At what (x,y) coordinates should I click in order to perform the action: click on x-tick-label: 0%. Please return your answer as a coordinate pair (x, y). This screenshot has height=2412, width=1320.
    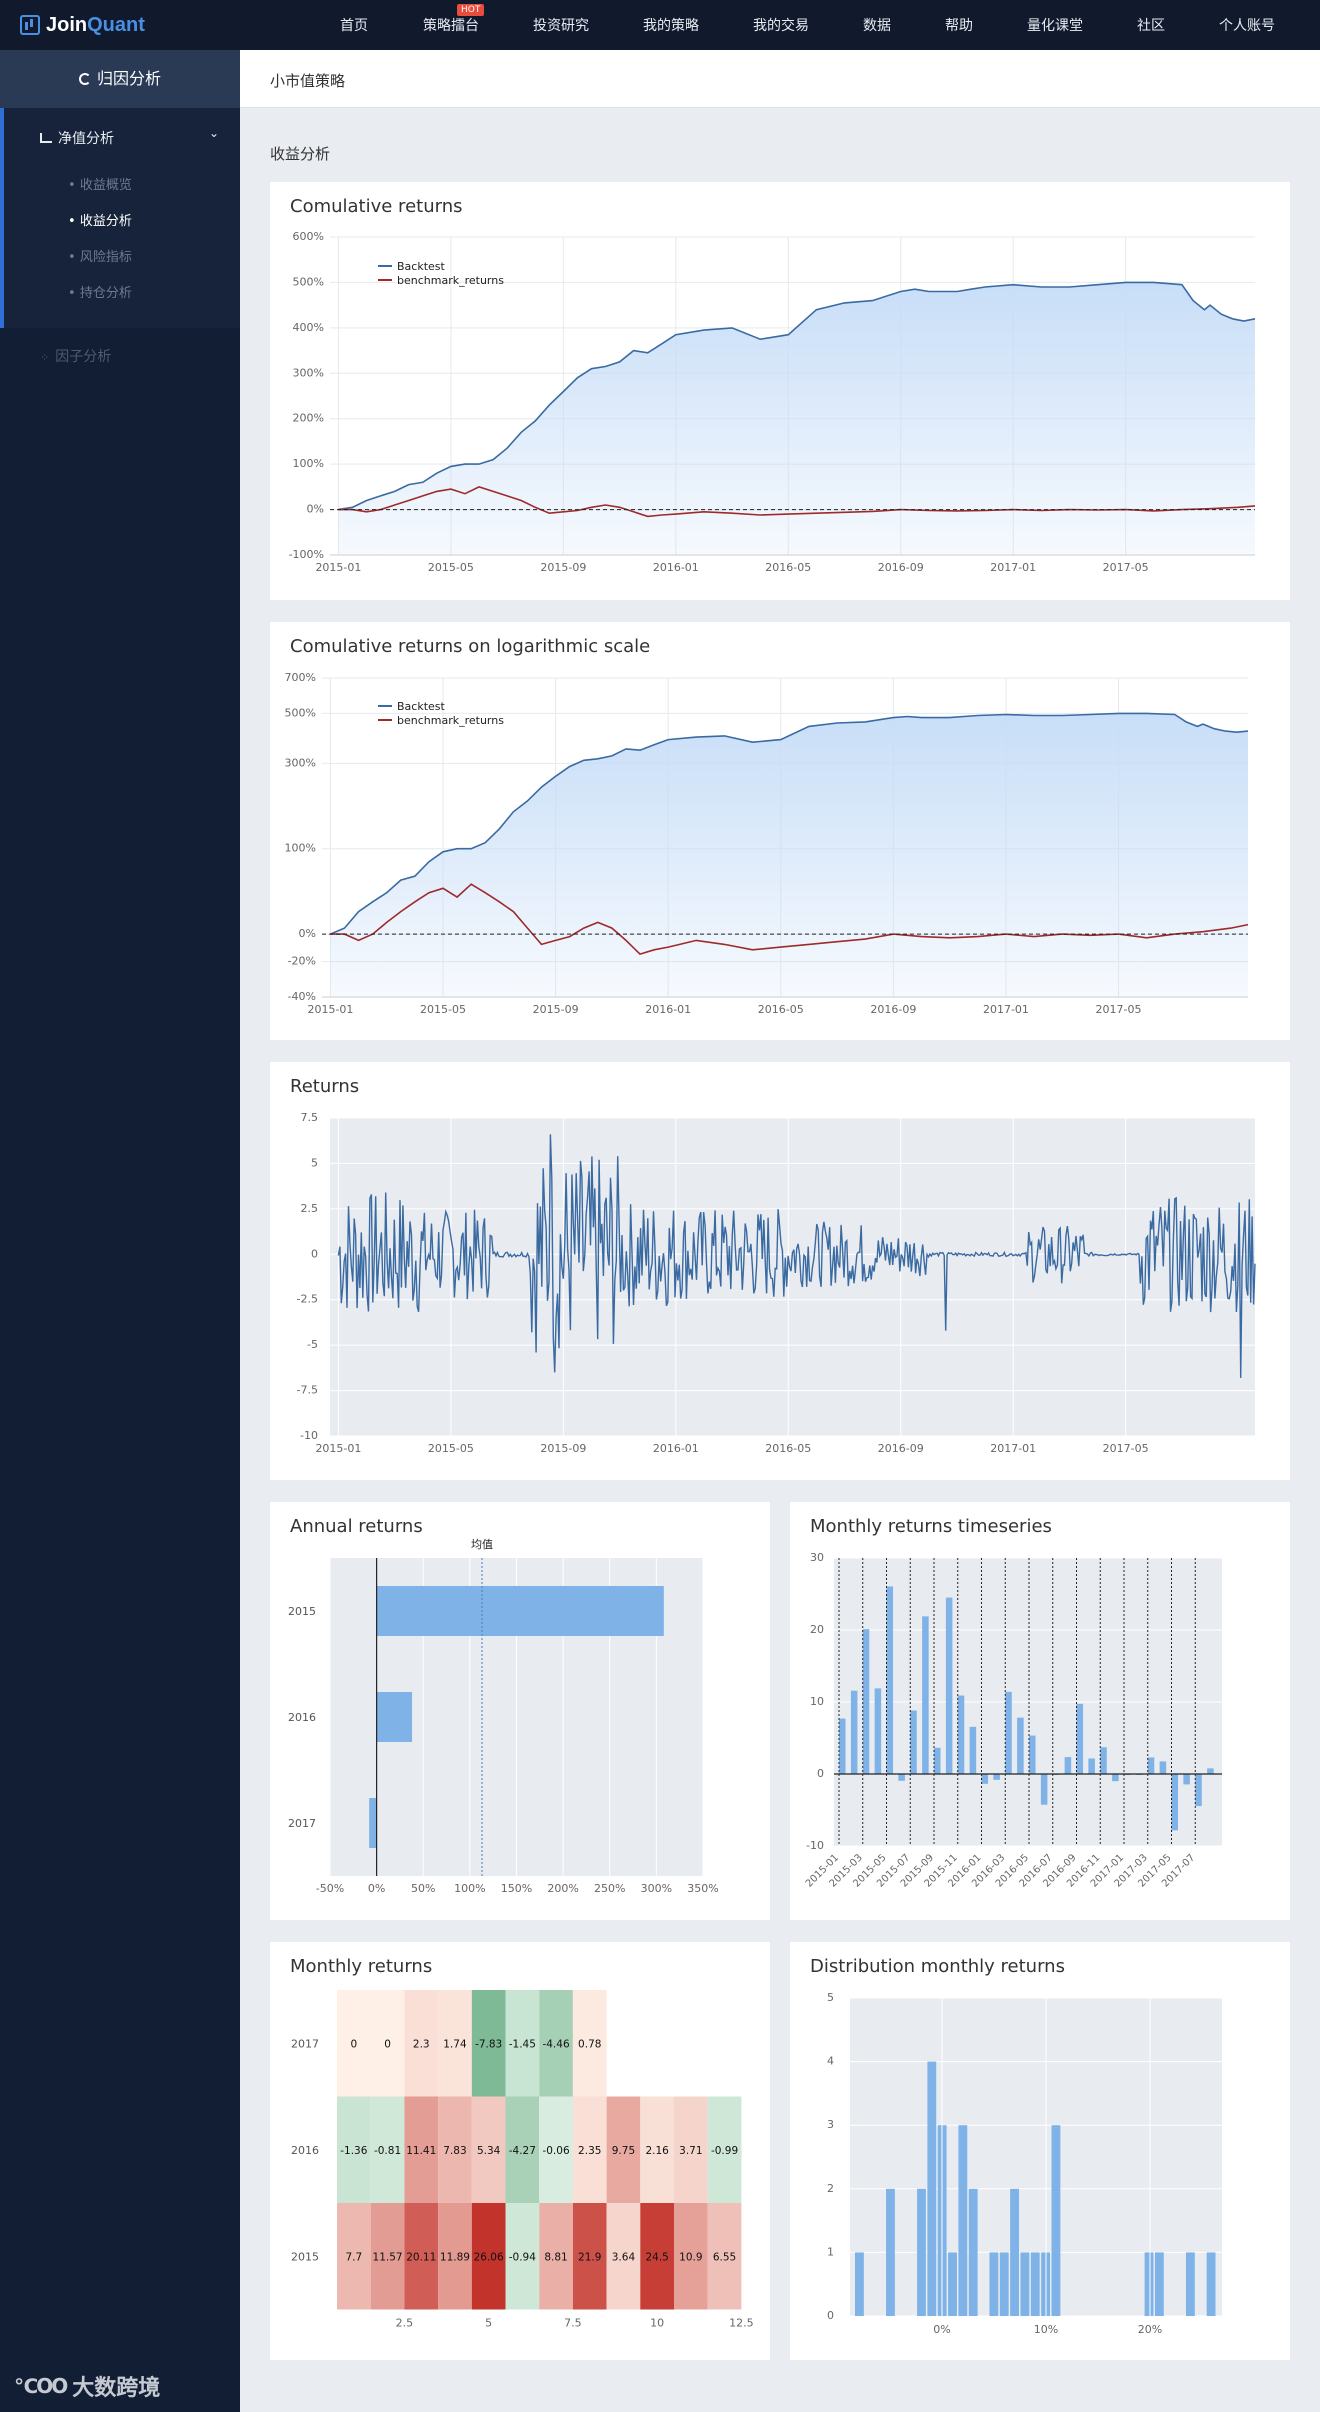
    Looking at the image, I should click on (376, 1888).